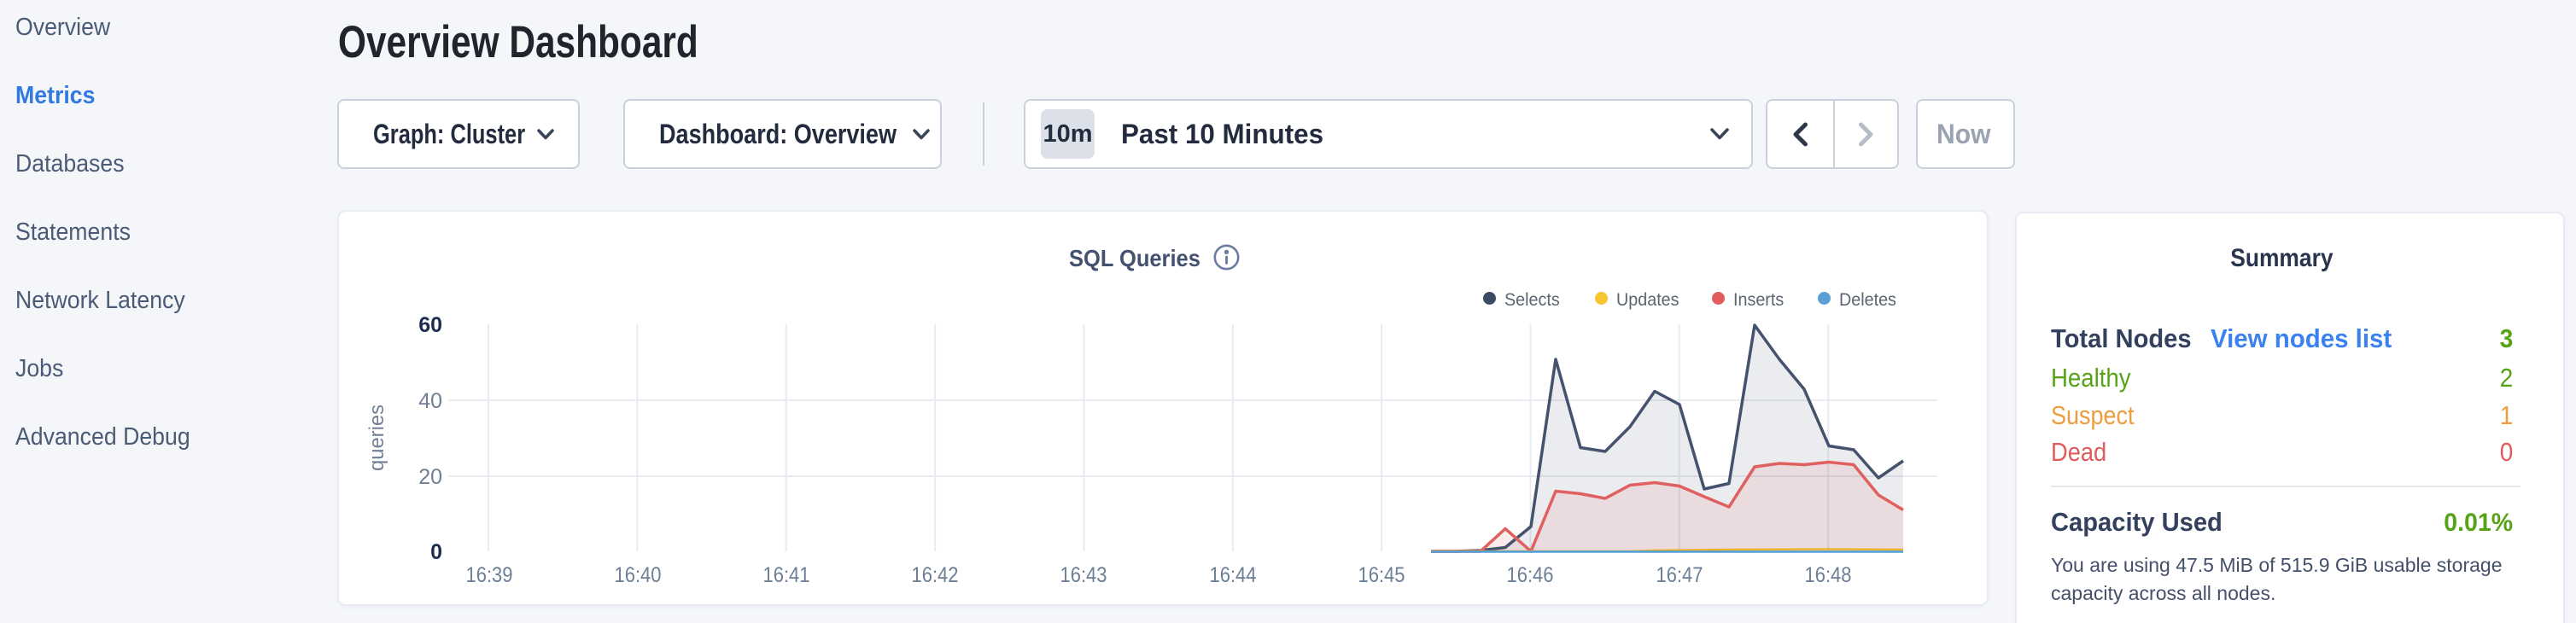  I want to click on svg-text: 20, so click(430, 477).